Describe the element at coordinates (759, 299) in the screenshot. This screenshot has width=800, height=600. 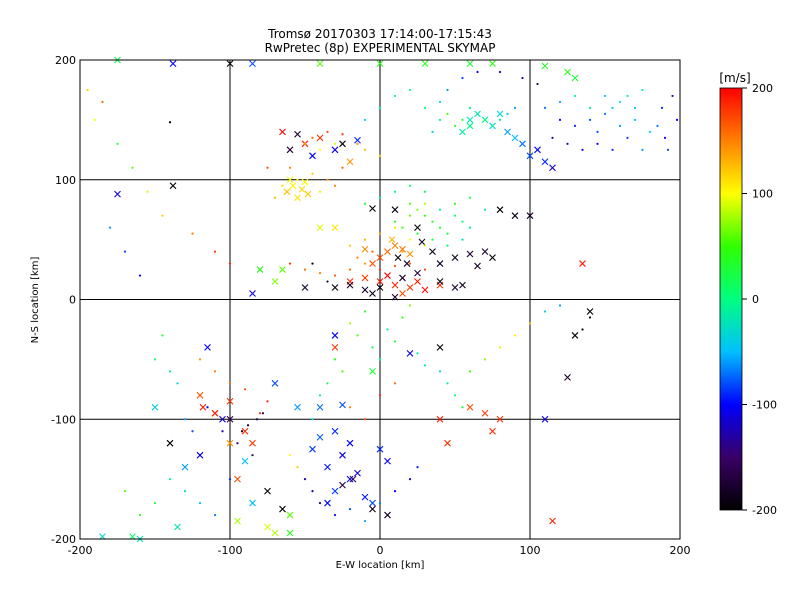
I see `colorbar-tick-labels: 200 100 0 -100 -200` at that location.